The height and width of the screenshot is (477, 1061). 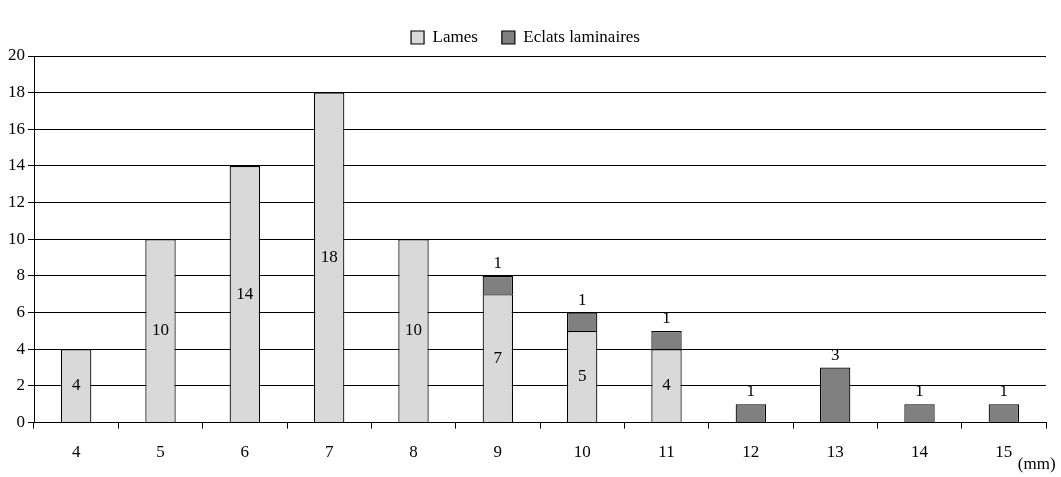 What do you see at coordinates (245, 293) in the screenshot?
I see `data-label: 14` at bounding box center [245, 293].